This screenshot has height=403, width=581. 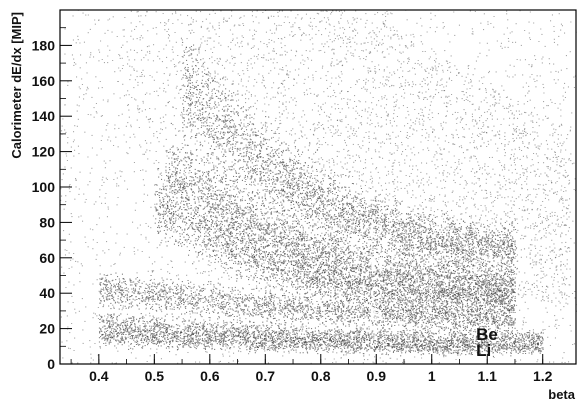 I want to click on y-tick-label-4: 80, so click(x=47, y=222).